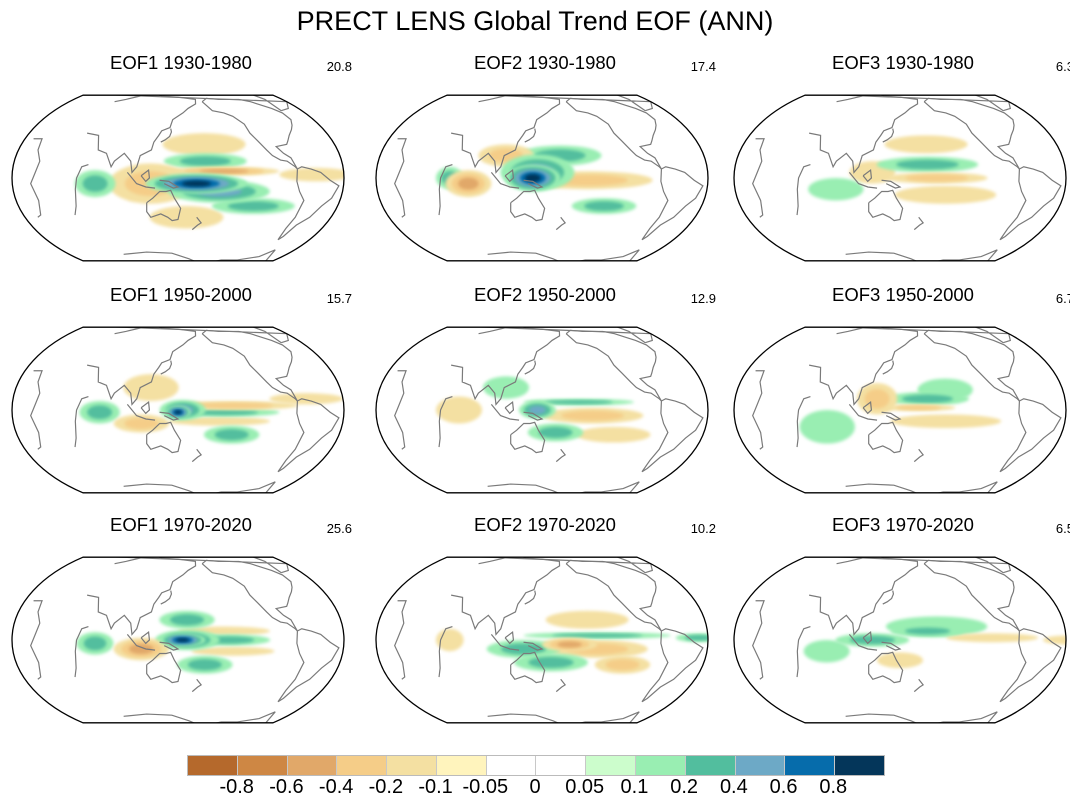  Describe the element at coordinates (833, 787) in the screenshot. I see `colorbar-tick-label: 0.8` at that location.